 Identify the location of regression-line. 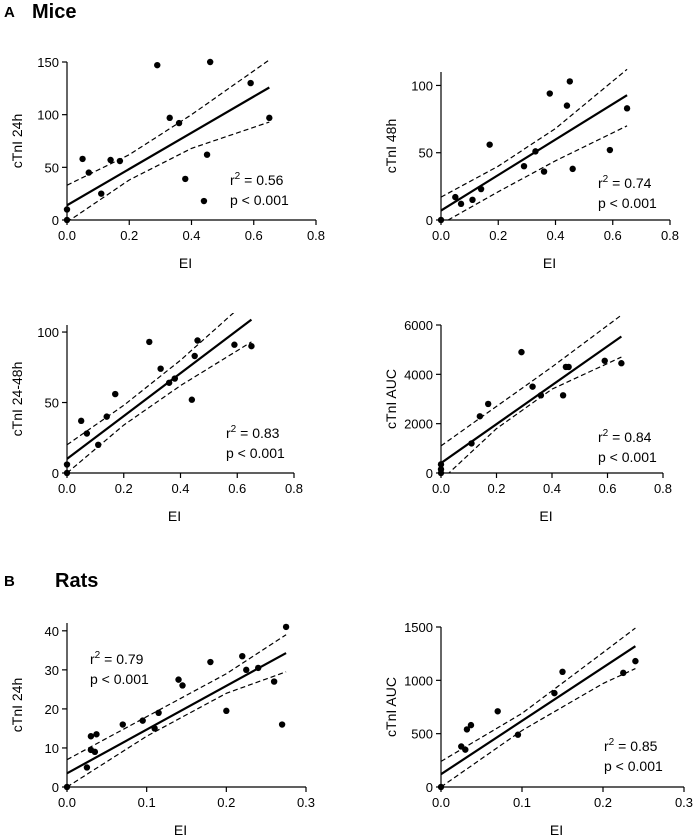
(539, 710).